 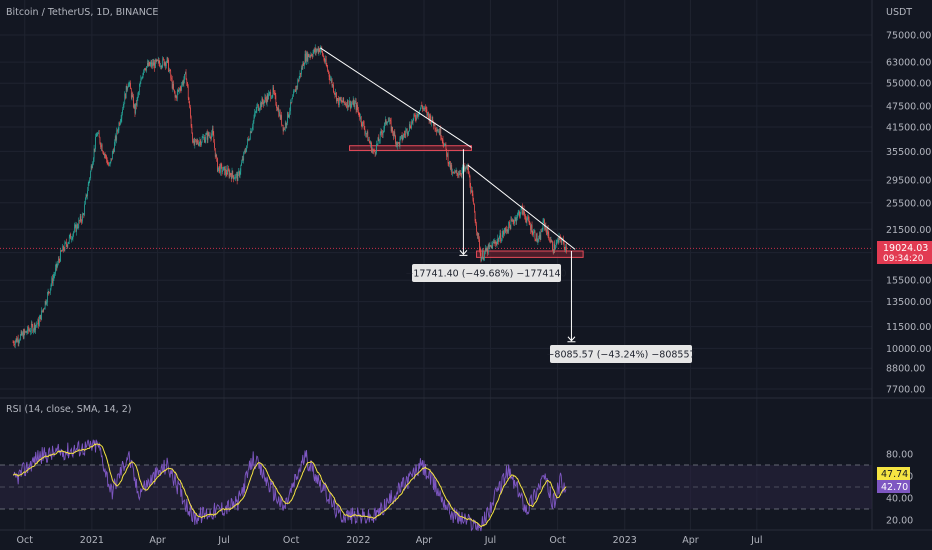 What do you see at coordinates (908, 302) in the screenshot?
I see `price-tick-label: 13500.00` at bounding box center [908, 302].